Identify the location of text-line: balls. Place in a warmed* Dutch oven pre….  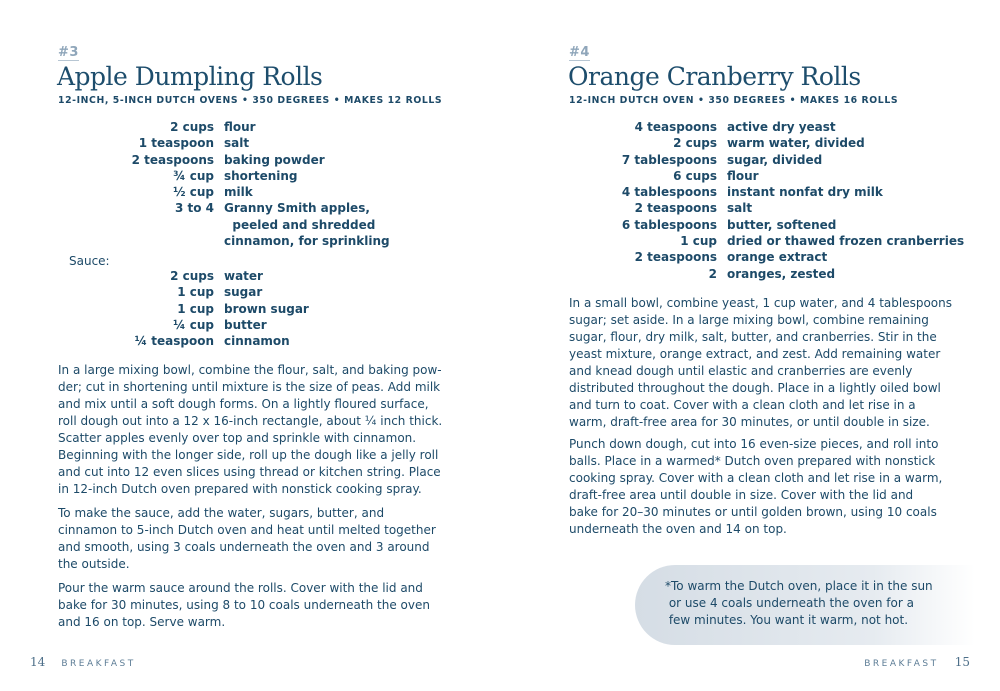
(752, 461).